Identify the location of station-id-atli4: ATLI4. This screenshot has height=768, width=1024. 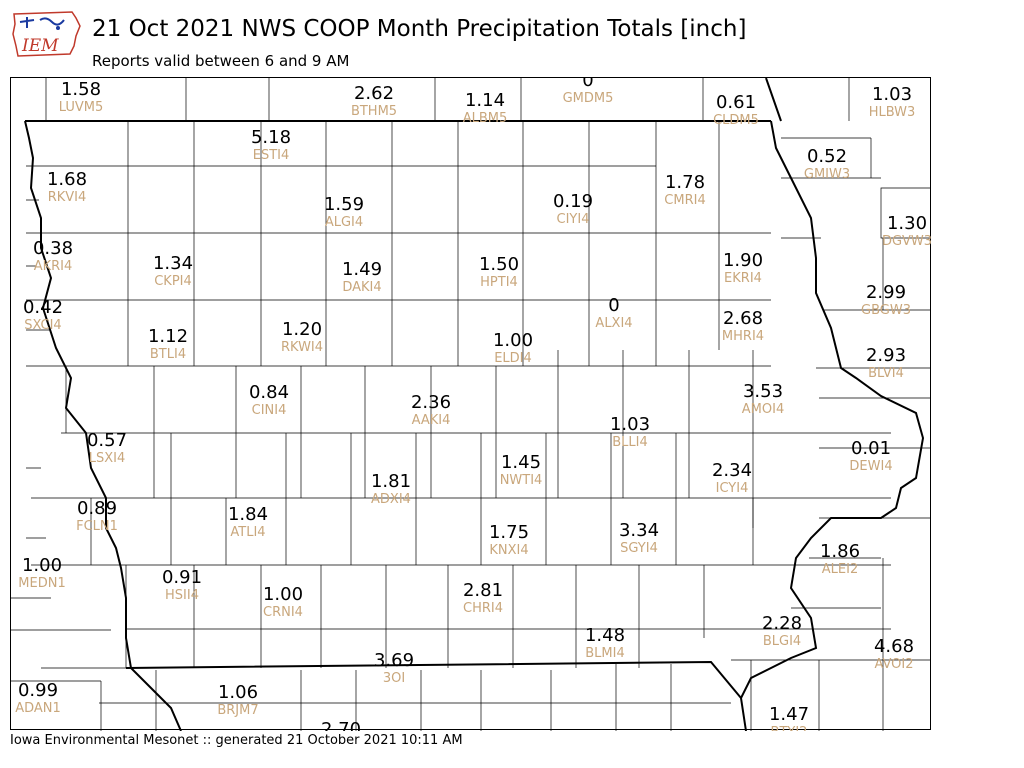
(247, 532).